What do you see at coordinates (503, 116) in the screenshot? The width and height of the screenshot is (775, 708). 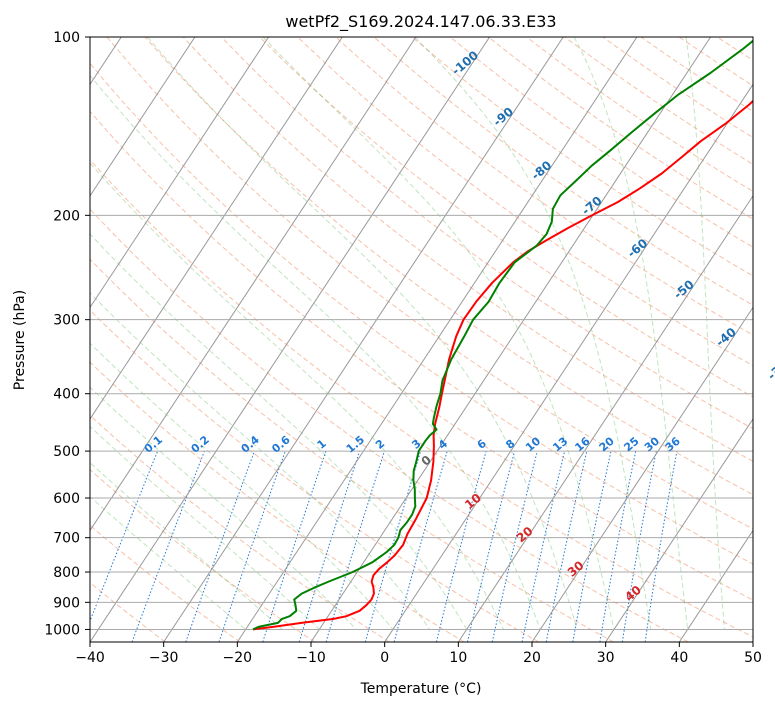 I see `isotherm-label: -90` at bounding box center [503, 116].